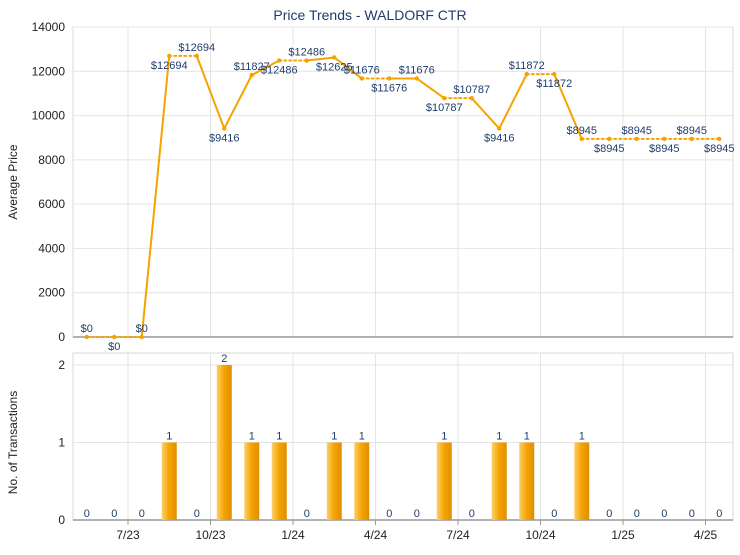 This screenshot has height=555, width=740. Describe the element at coordinates (623, 535) in the screenshot. I see `transactions-x-tick-label: 1/25` at that location.